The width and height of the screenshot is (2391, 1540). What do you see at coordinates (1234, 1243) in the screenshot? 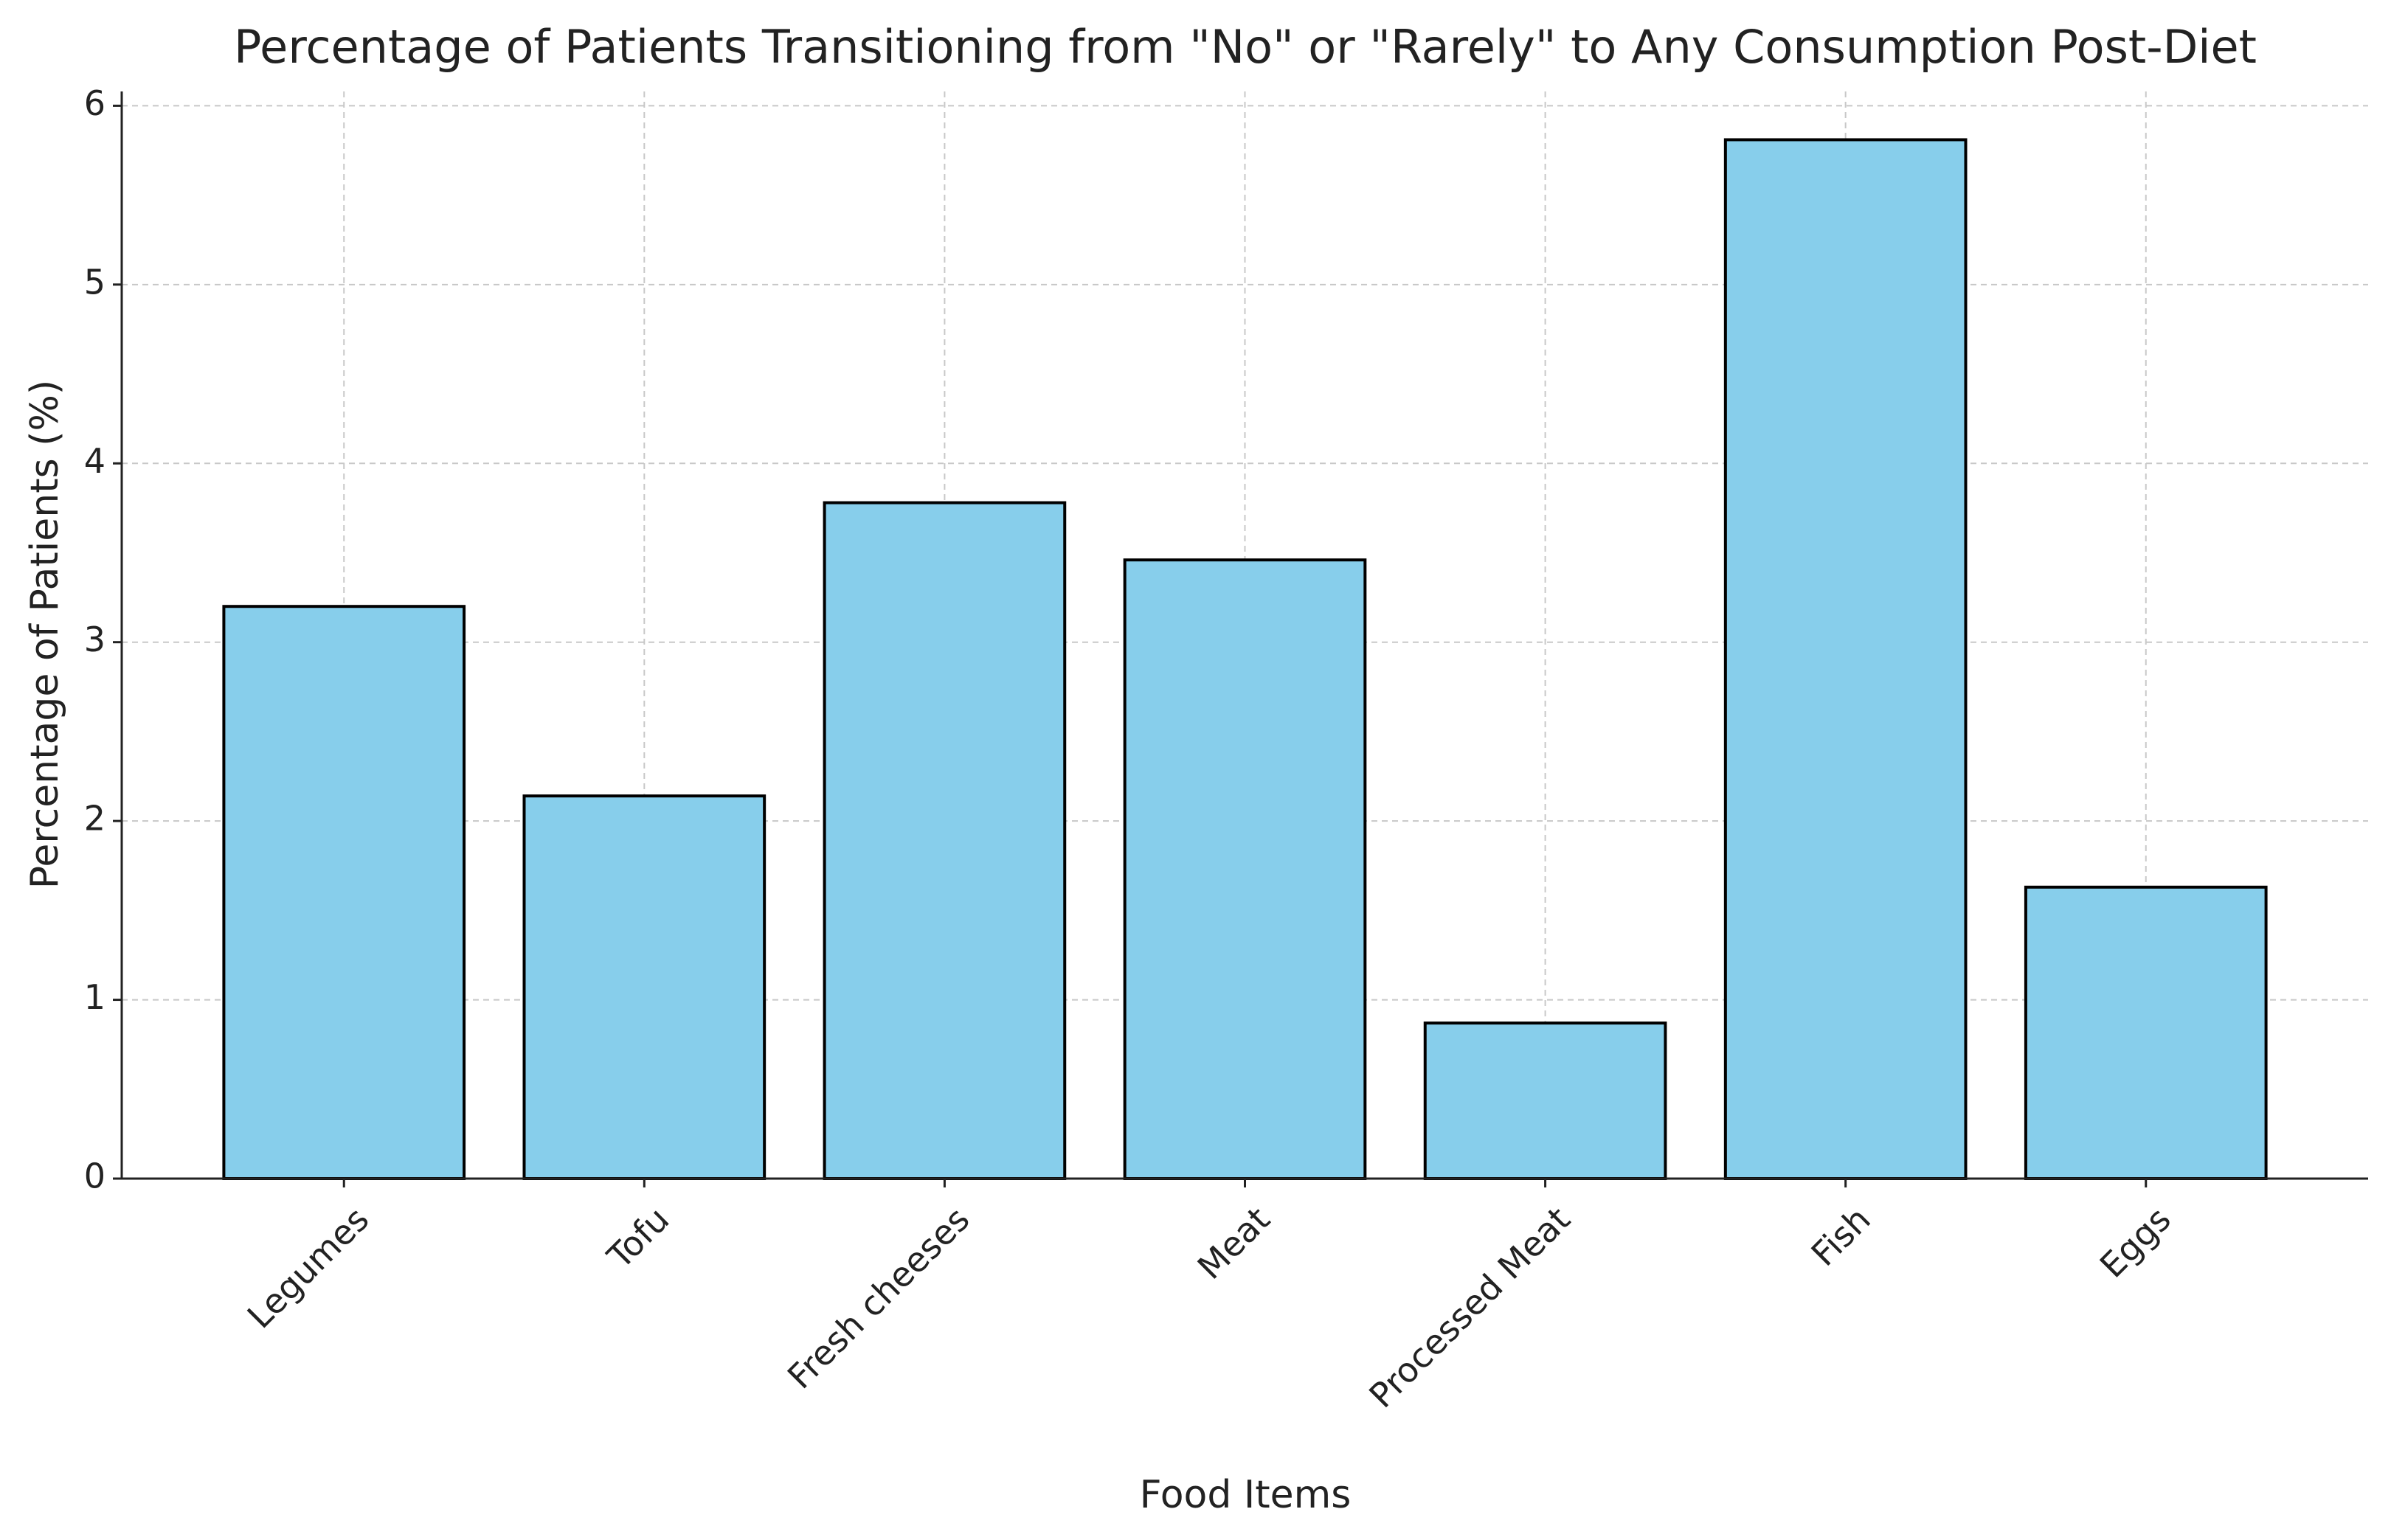
I see `x-tick-label: Meat` at bounding box center [1234, 1243].